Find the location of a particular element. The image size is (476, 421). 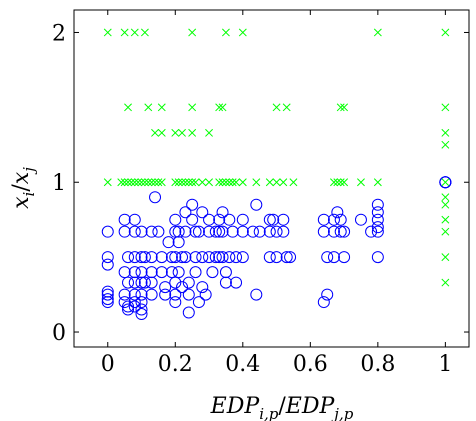

y-tick-label: 1 is located at coordinates (59, 183).